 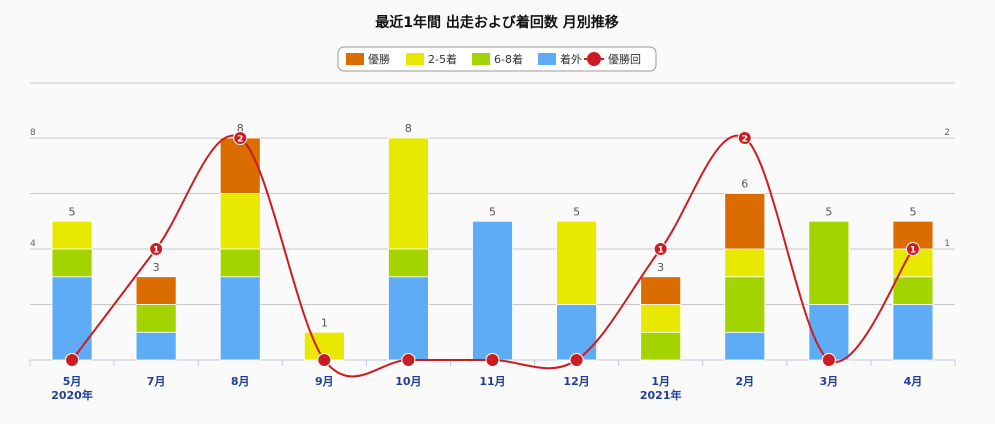 What do you see at coordinates (576, 381) in the screenshot?
I see `x-tick-label: 12月` at bounding box center [576, 381].